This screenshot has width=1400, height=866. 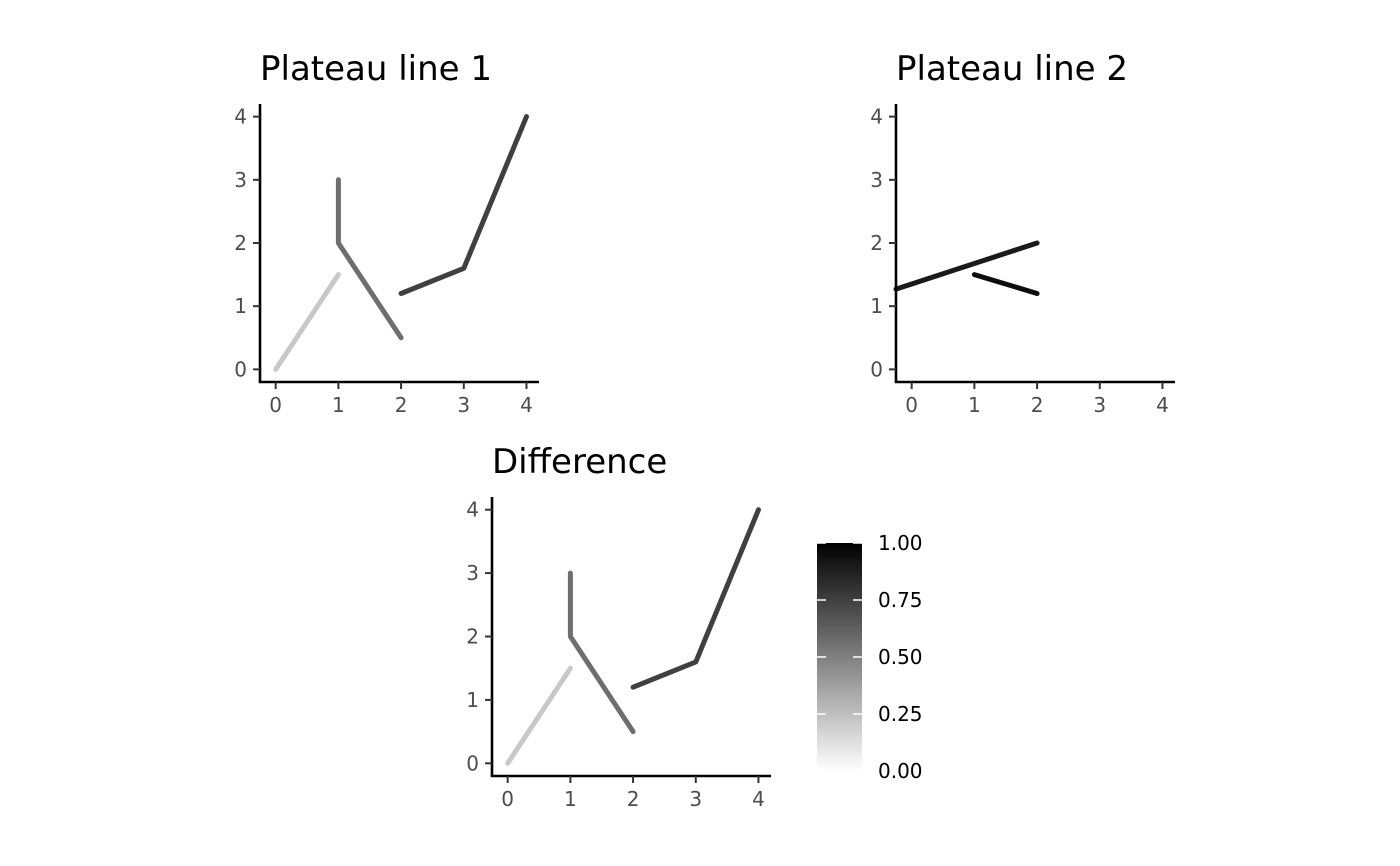 I want to click on plot-area-2: 0 1 2 3 4 0 1 2 3 4, so click(x=1022, y=260).